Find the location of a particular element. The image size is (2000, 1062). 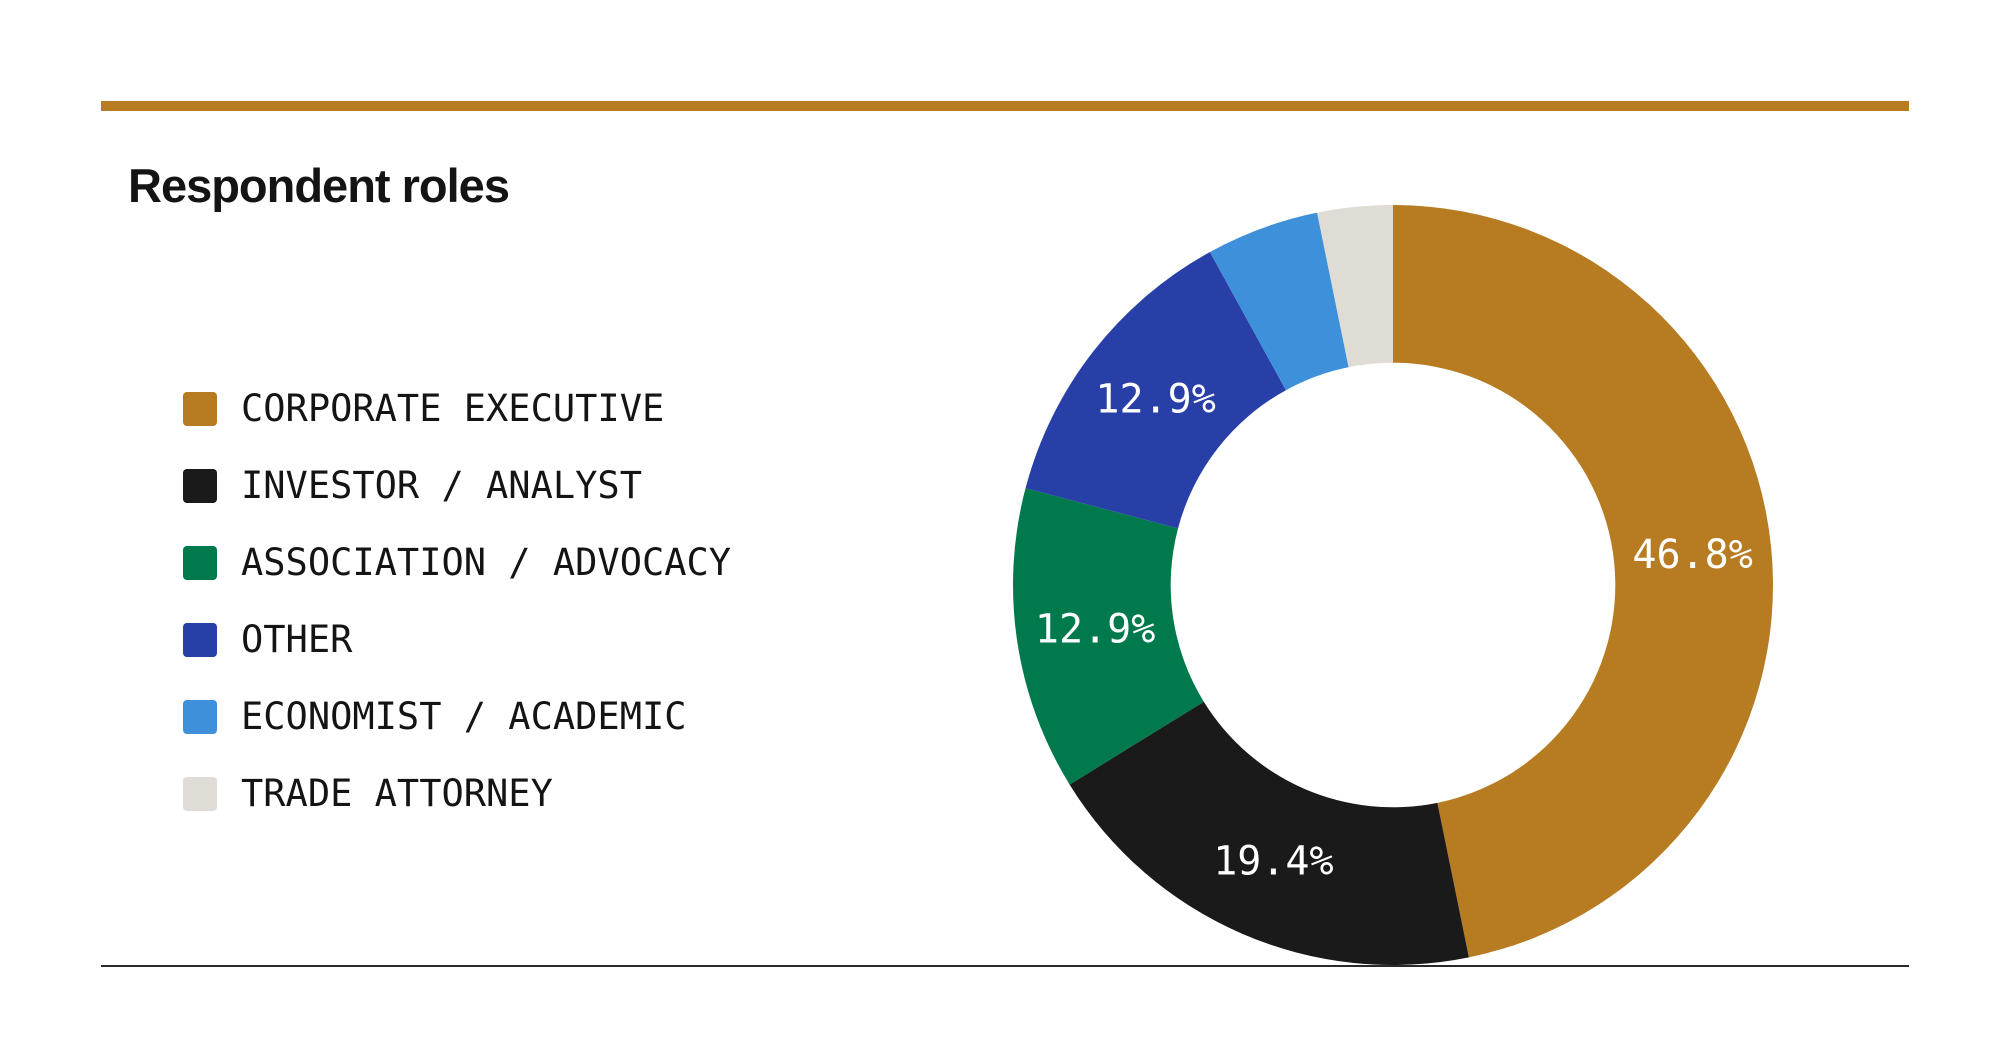

legend-label: OTHER is located at coordinates (297, 639).